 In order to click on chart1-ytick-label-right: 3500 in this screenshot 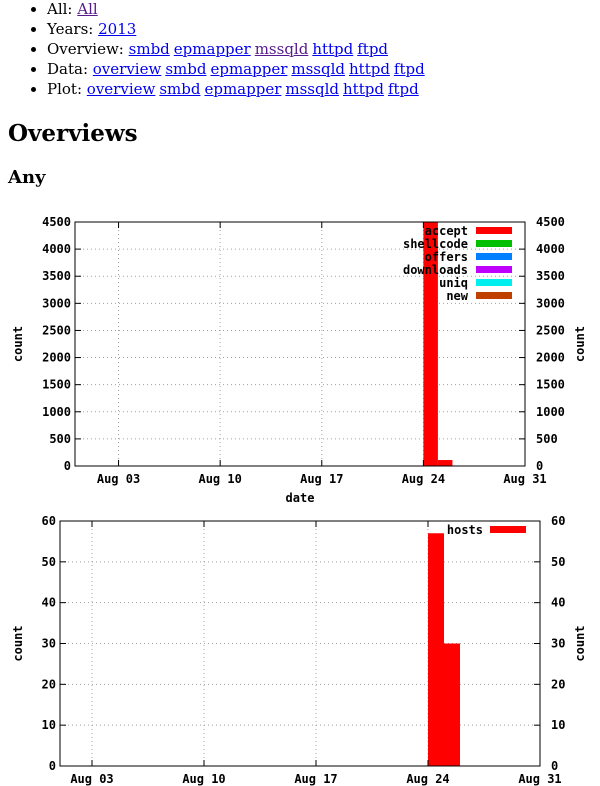, I will do `click(550, 276)`.